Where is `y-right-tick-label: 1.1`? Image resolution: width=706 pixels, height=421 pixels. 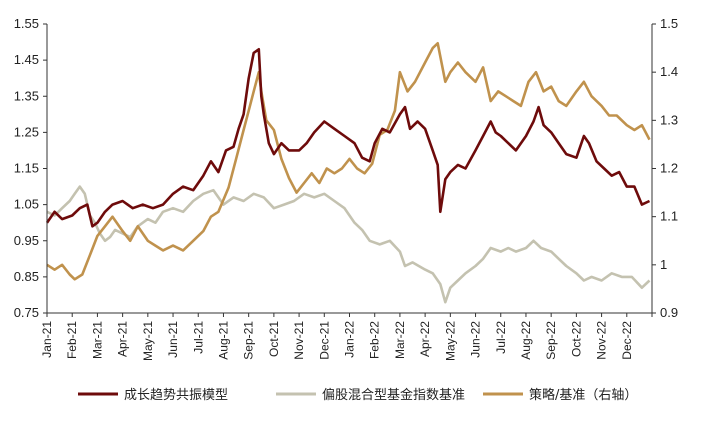 y-right-tick-label: 1.1 is located at coordinates (669, 216).